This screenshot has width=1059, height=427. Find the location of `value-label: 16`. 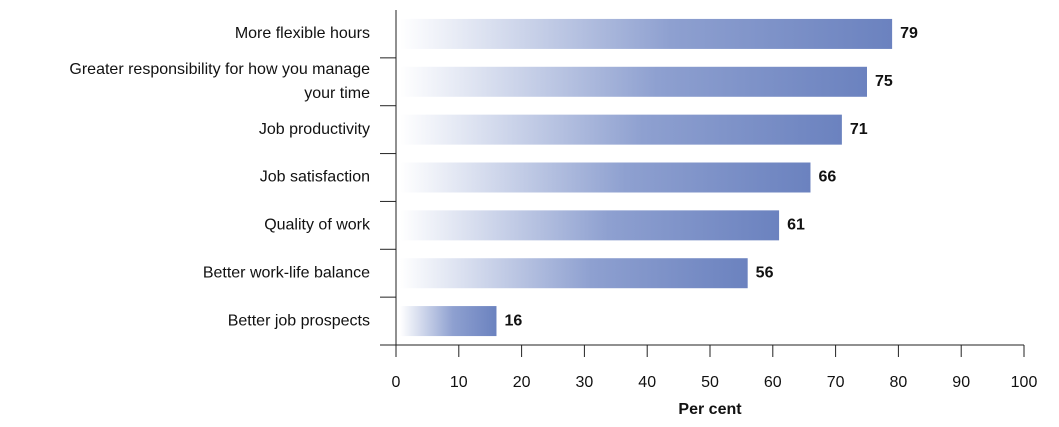

value-label: 16 is located at coordinates (513, 320).